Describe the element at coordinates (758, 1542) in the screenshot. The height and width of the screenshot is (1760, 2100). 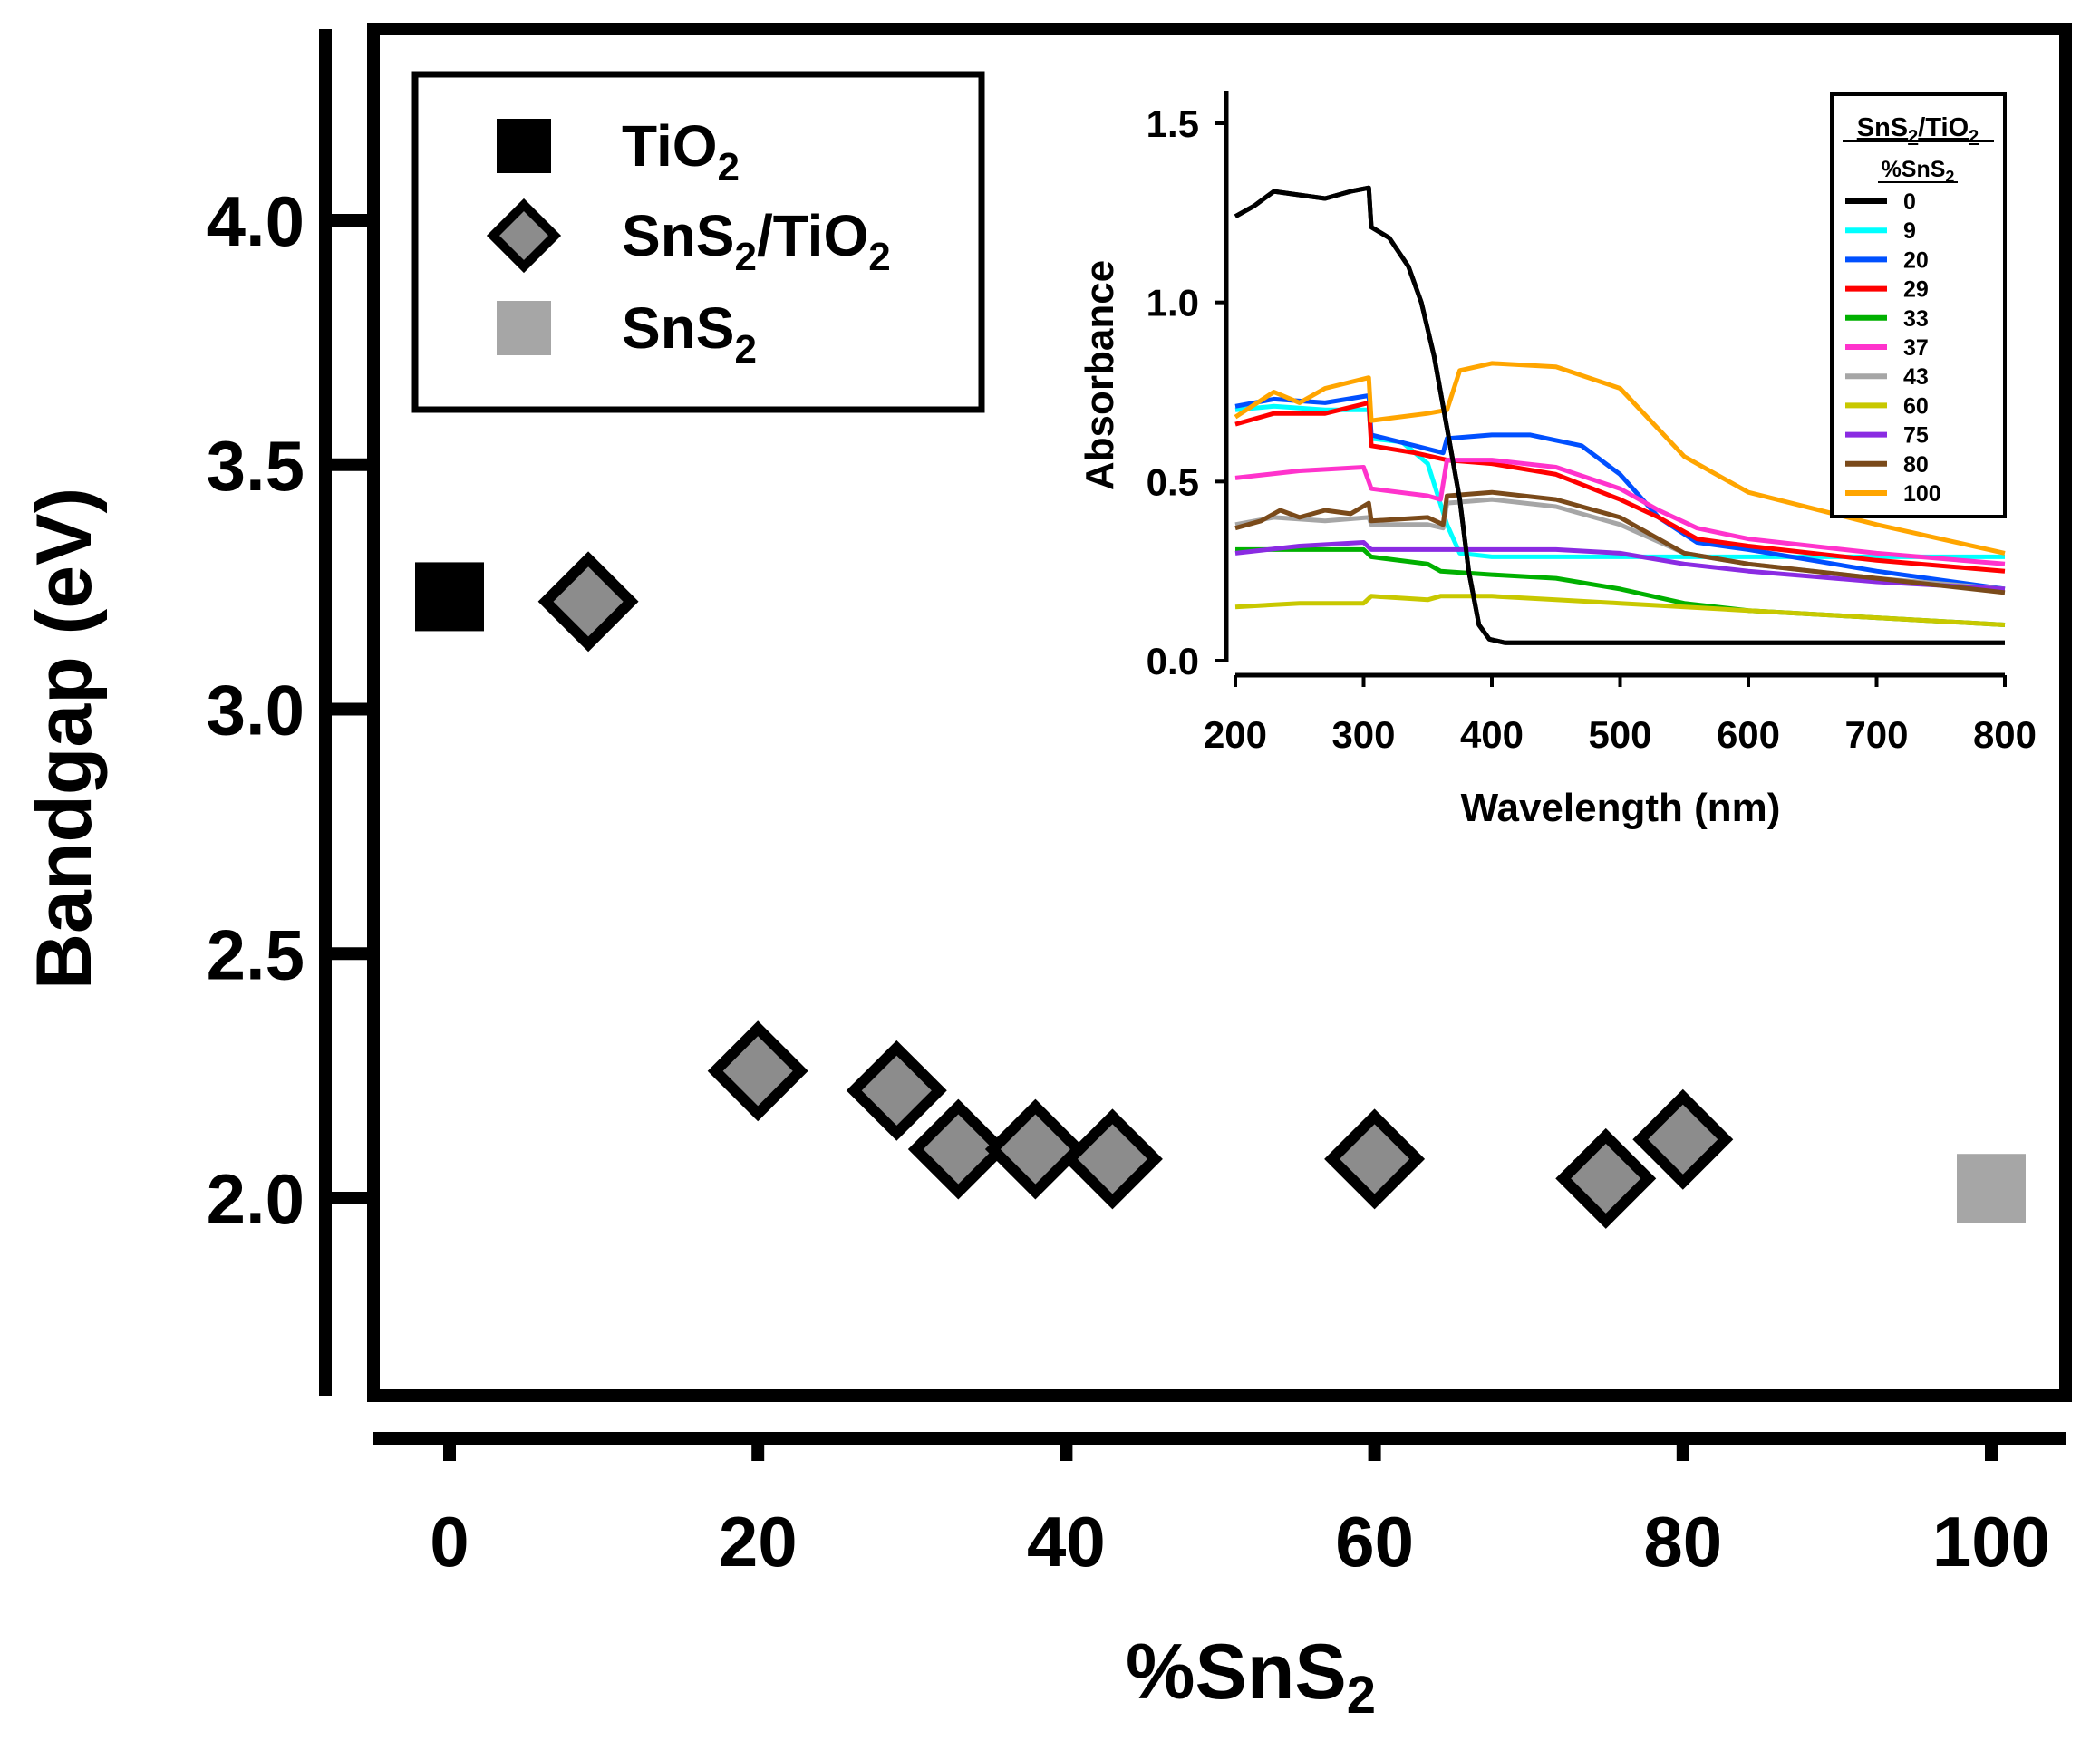
I see `main-x-tick-label: 20` at that location.